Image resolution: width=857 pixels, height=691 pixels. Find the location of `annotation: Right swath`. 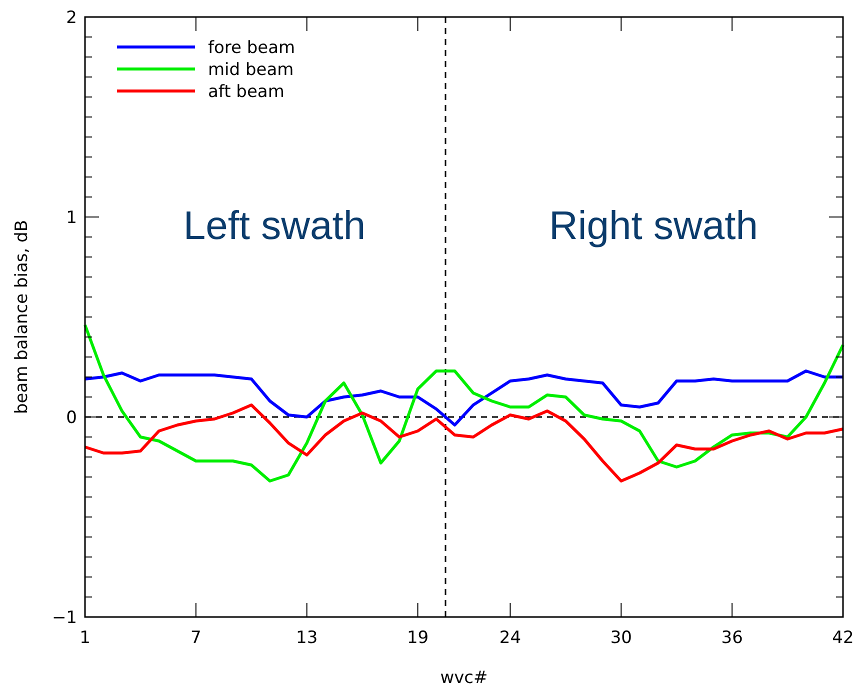

annotation: Right swath is located at coordinates (653, 226).